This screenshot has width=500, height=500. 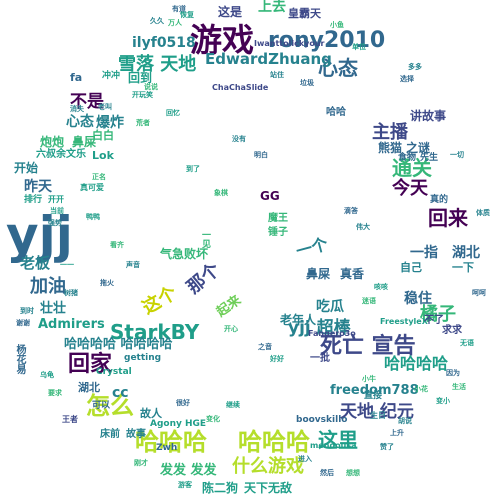 What do you see at coordinates (151, 87) in the screenshot?
I see `word-filler-5: 说说` at bounding box center [151, 87].